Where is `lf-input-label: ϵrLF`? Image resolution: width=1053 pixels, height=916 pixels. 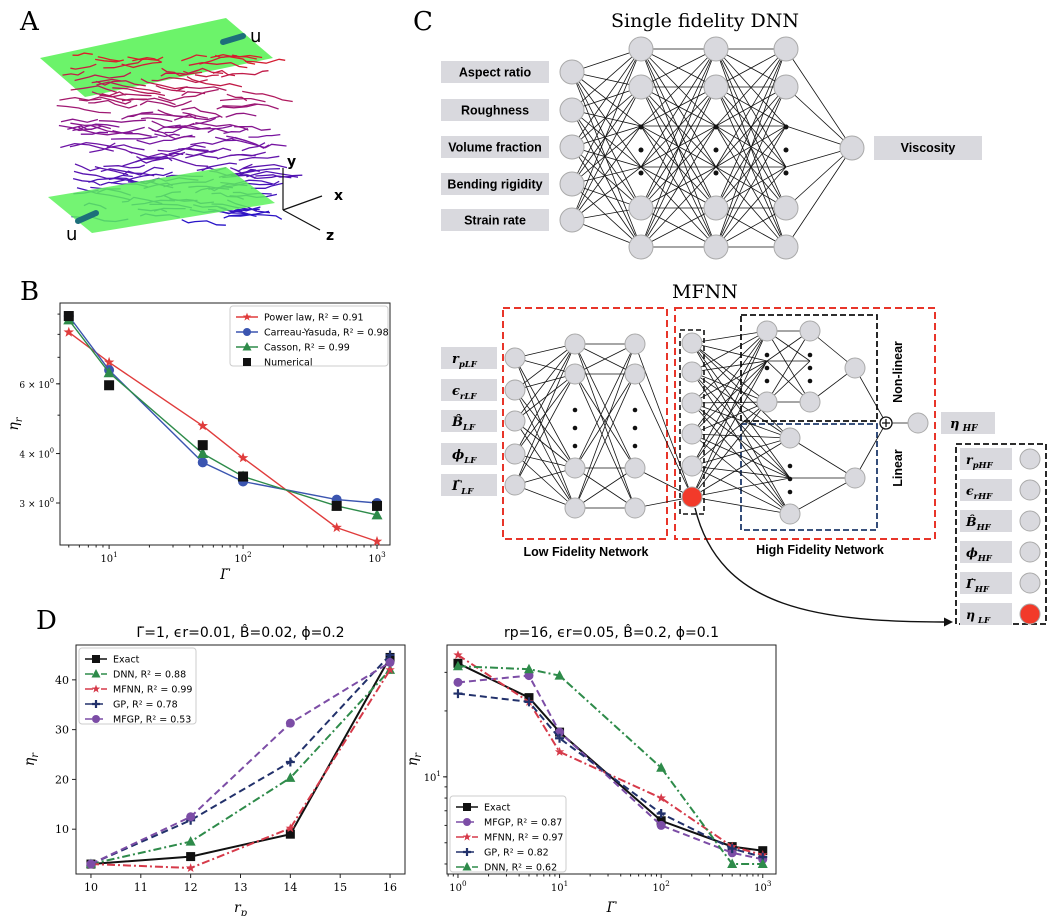
lf-input-label: ϵrLF is located at coordinates (464, 393).